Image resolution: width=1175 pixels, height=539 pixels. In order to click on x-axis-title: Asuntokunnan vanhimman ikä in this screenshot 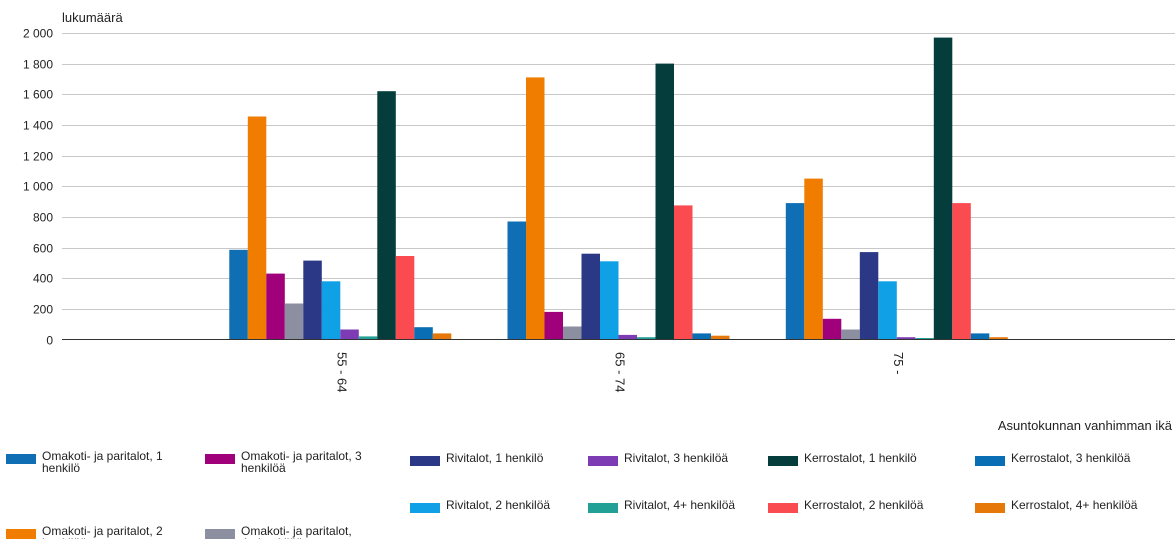, I will do `click(1085, 425)`.